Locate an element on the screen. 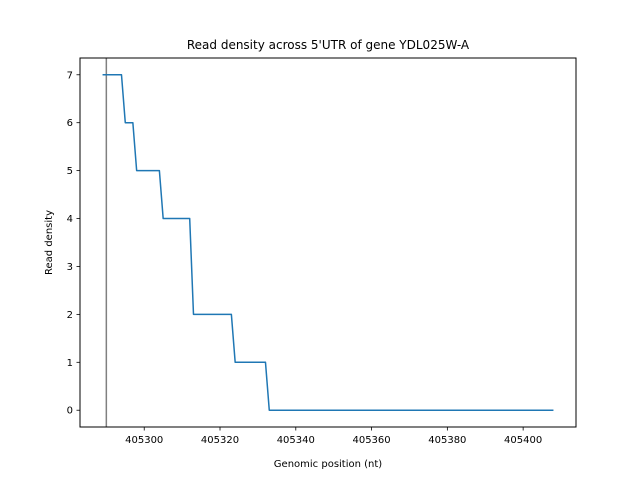  x-tick-label: 405320 is located at coordinates (220, 440).